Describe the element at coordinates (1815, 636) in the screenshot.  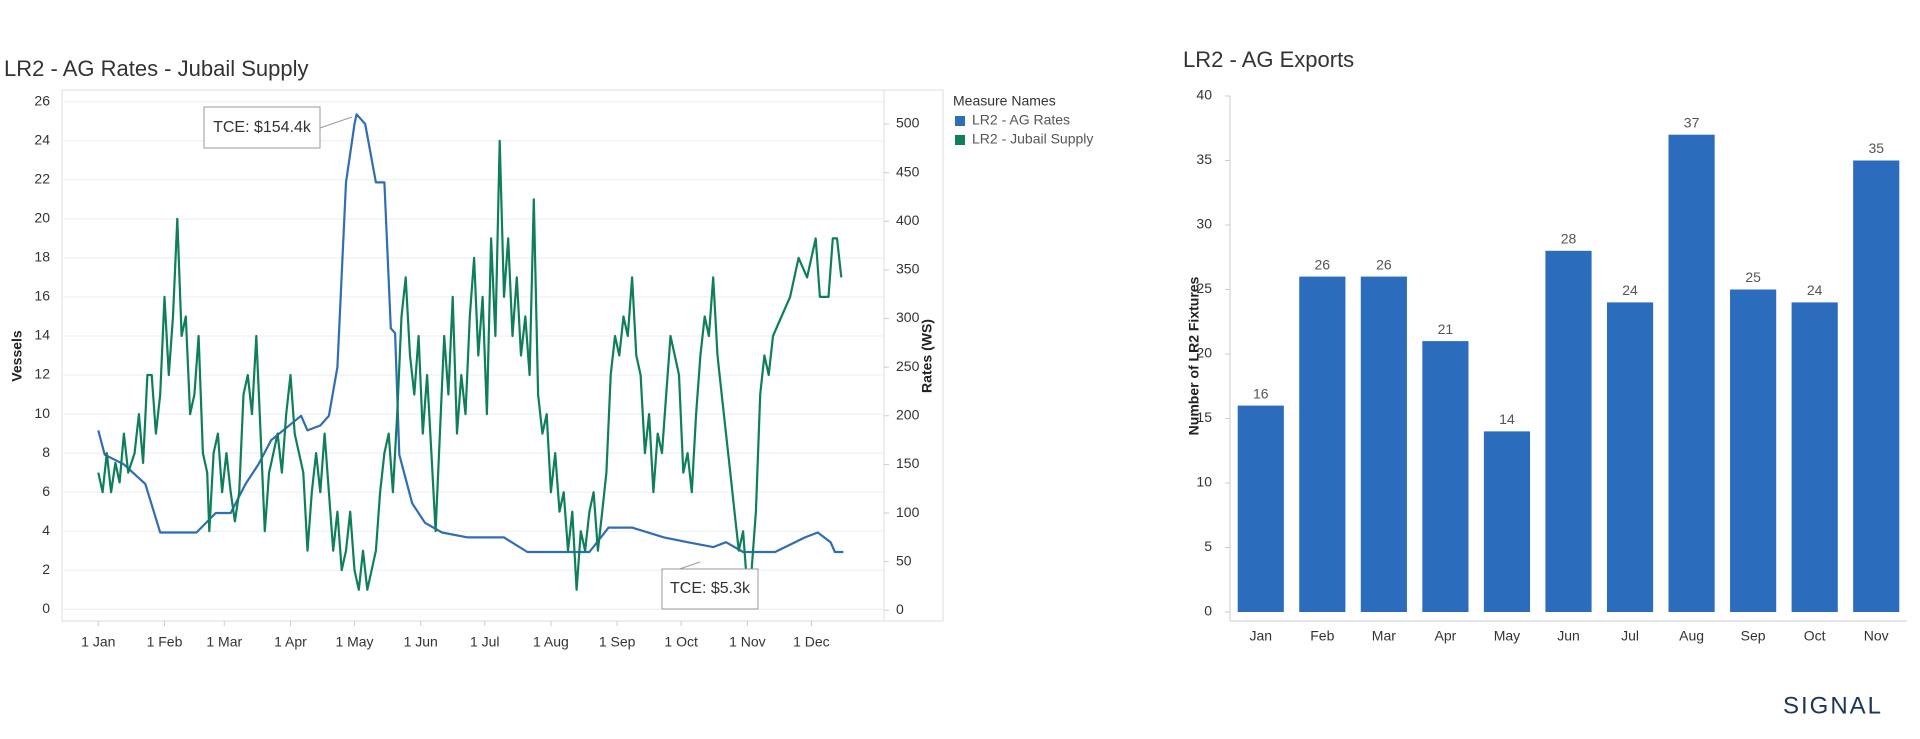
I see `x-tick-label: Oct` at that location.